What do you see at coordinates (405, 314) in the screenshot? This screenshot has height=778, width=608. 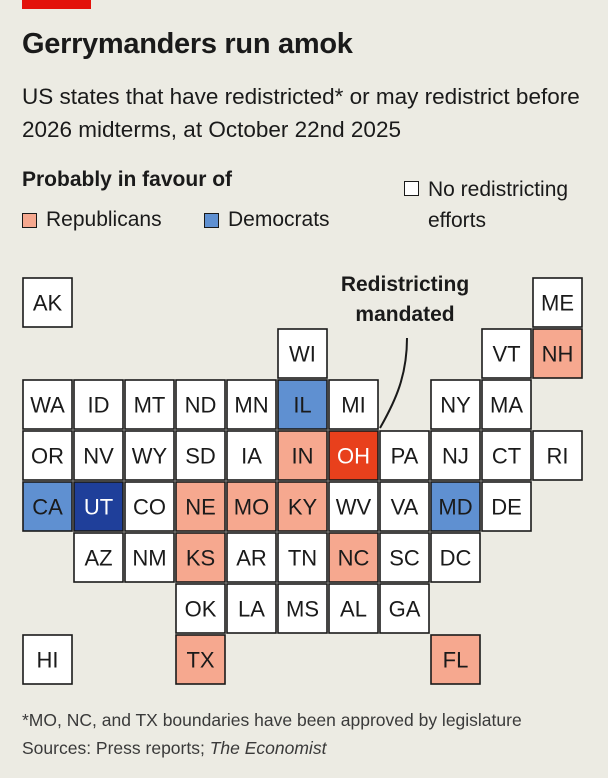 I see `annotation-line-2: mandated` at bounding box center [405, 314].